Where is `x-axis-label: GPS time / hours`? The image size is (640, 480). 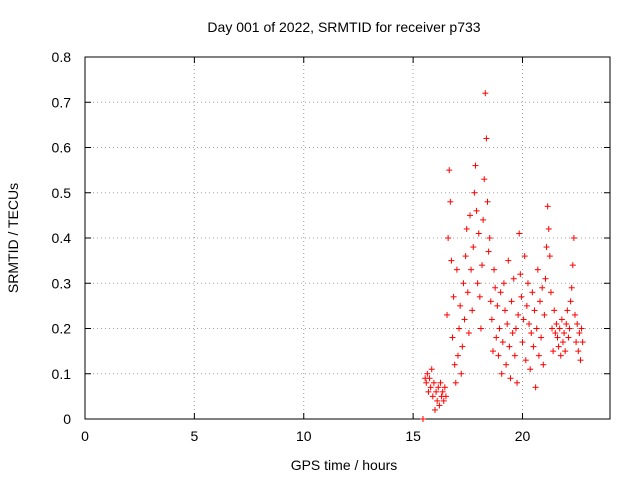 x-axis-label: GPS time / hours is located at coordinates (344, 465).